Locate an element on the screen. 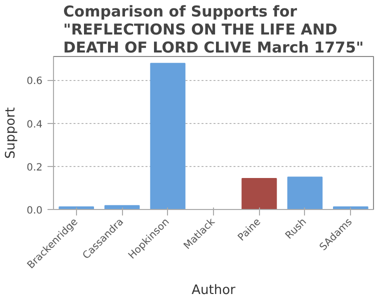  chart-title: Comparison of Supports for "REFLECTIONS ON THE LIFE AND DEATH OF LORD CLIVE March 1775" is located at coordinates (213, 29).